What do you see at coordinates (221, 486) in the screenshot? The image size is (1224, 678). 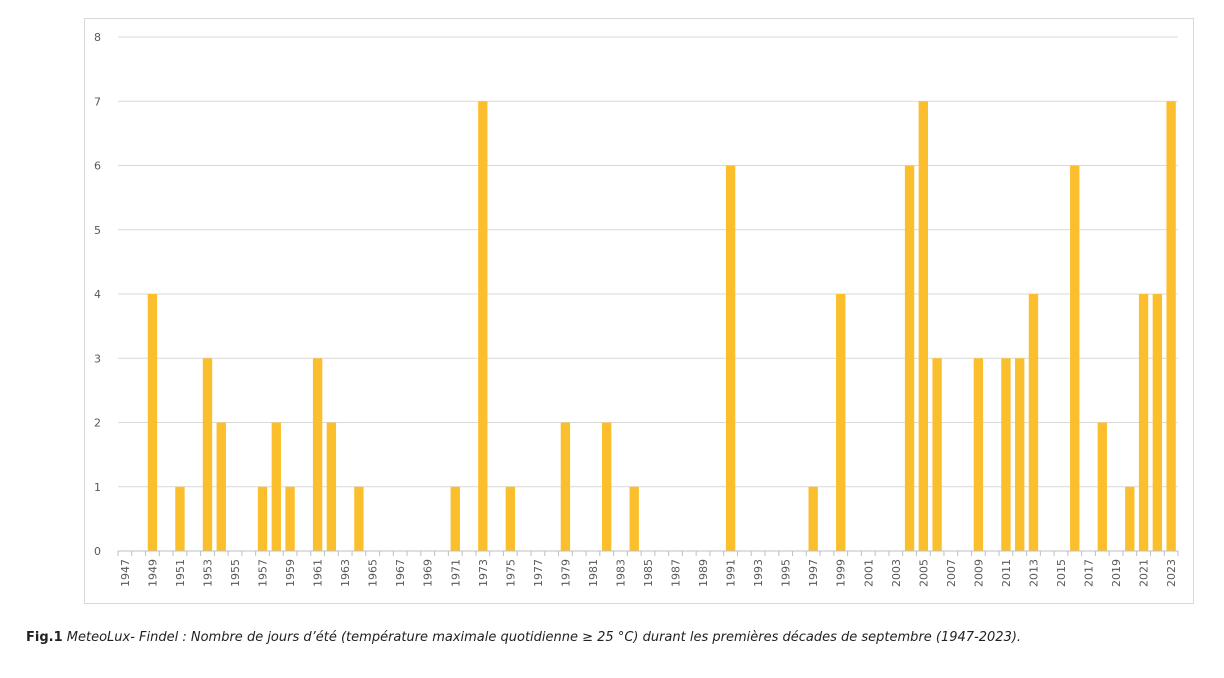 I see `bar-1954` at bounding box center [221, 486].